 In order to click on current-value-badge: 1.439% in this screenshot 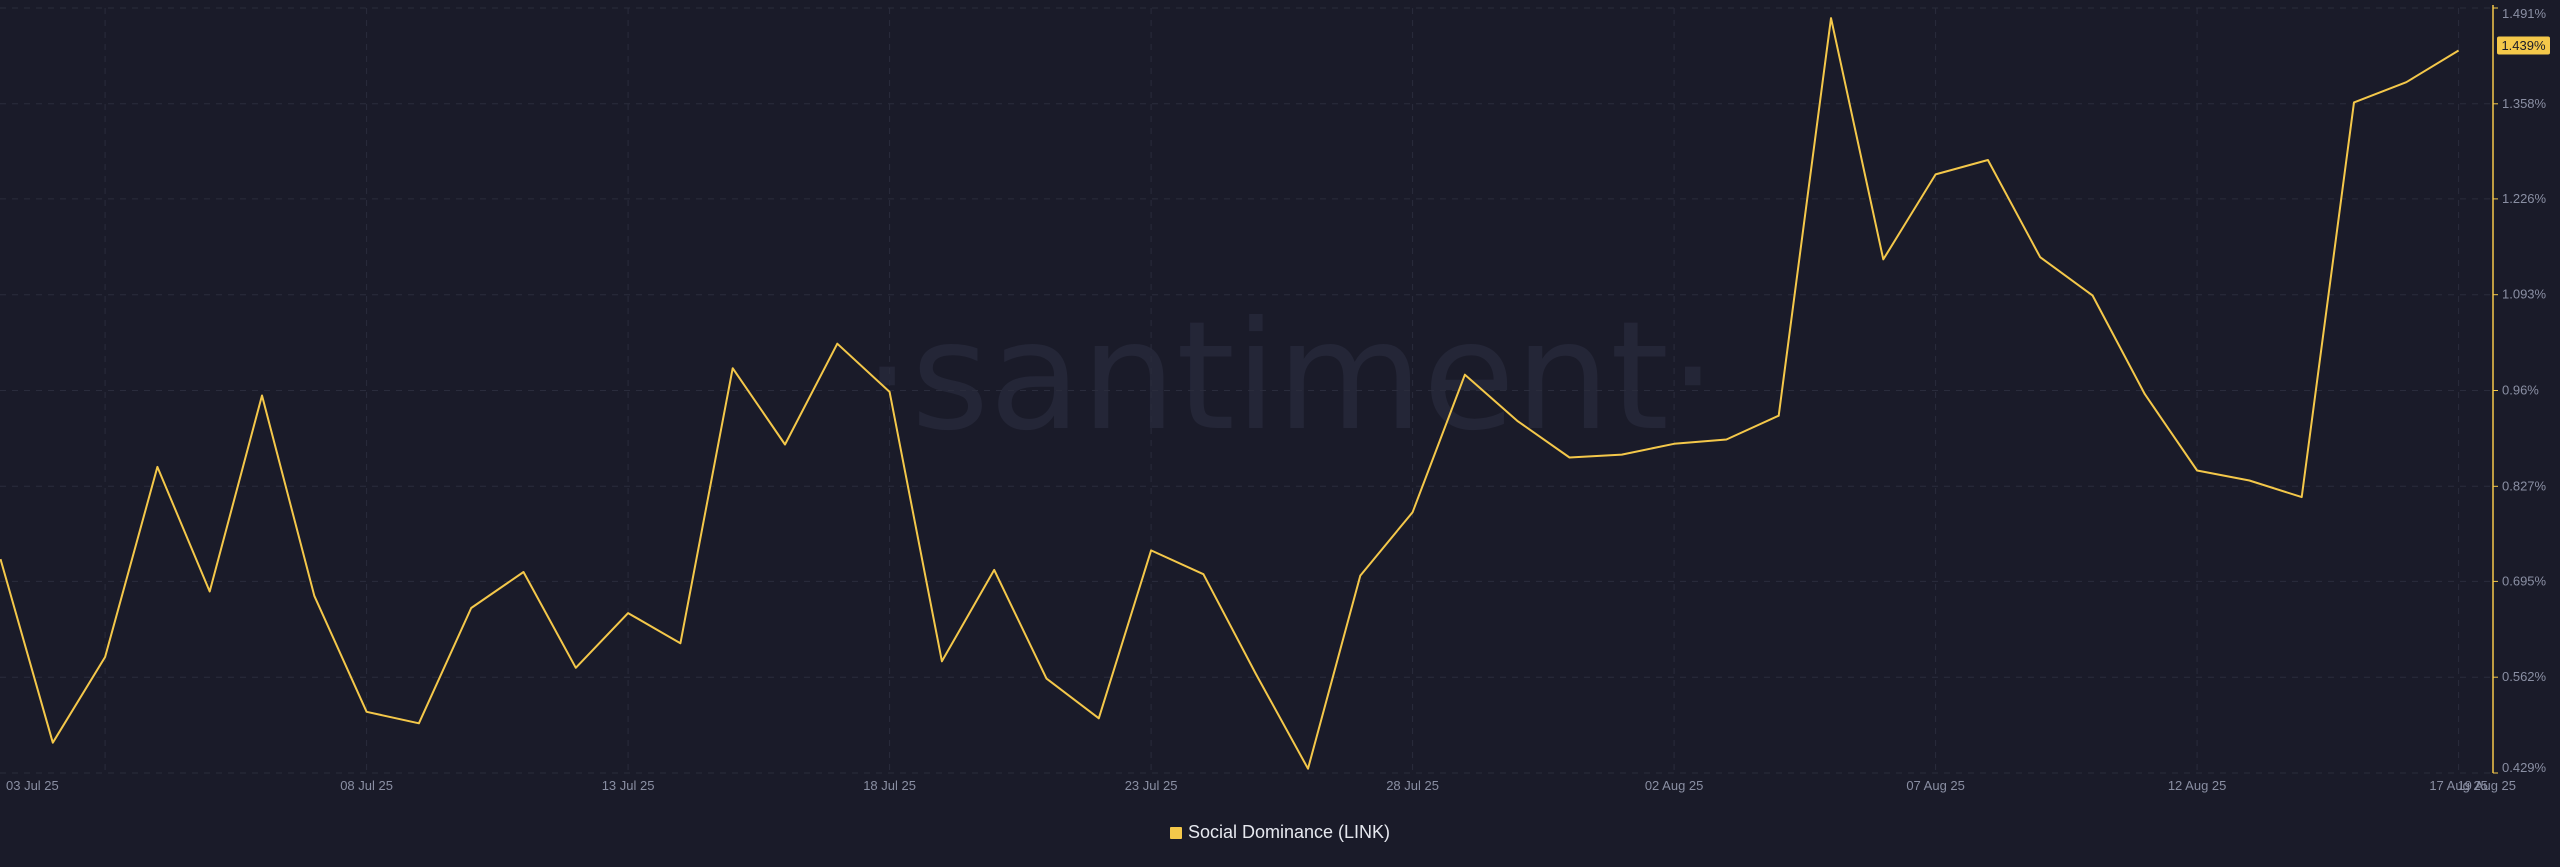, I will do `click(2523, 45)`.